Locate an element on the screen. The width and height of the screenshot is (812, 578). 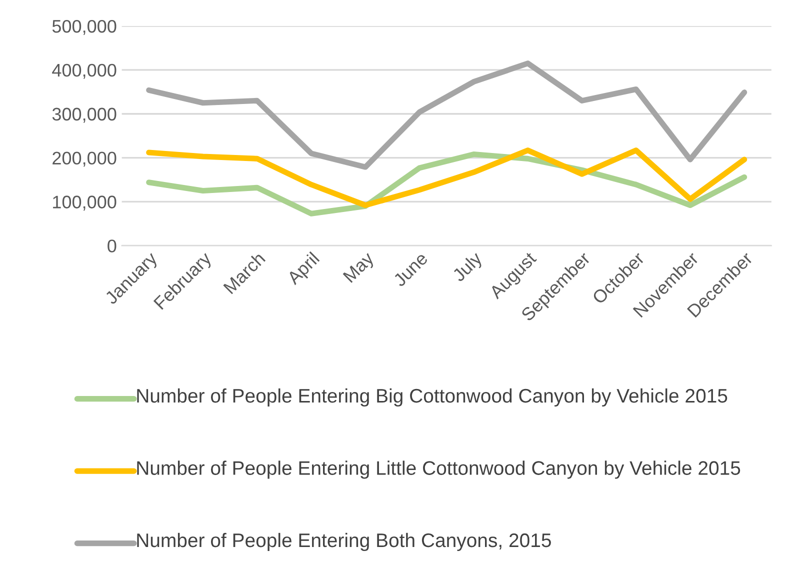
y-tick-label: 100,000 is located at coordinates (84, 203).